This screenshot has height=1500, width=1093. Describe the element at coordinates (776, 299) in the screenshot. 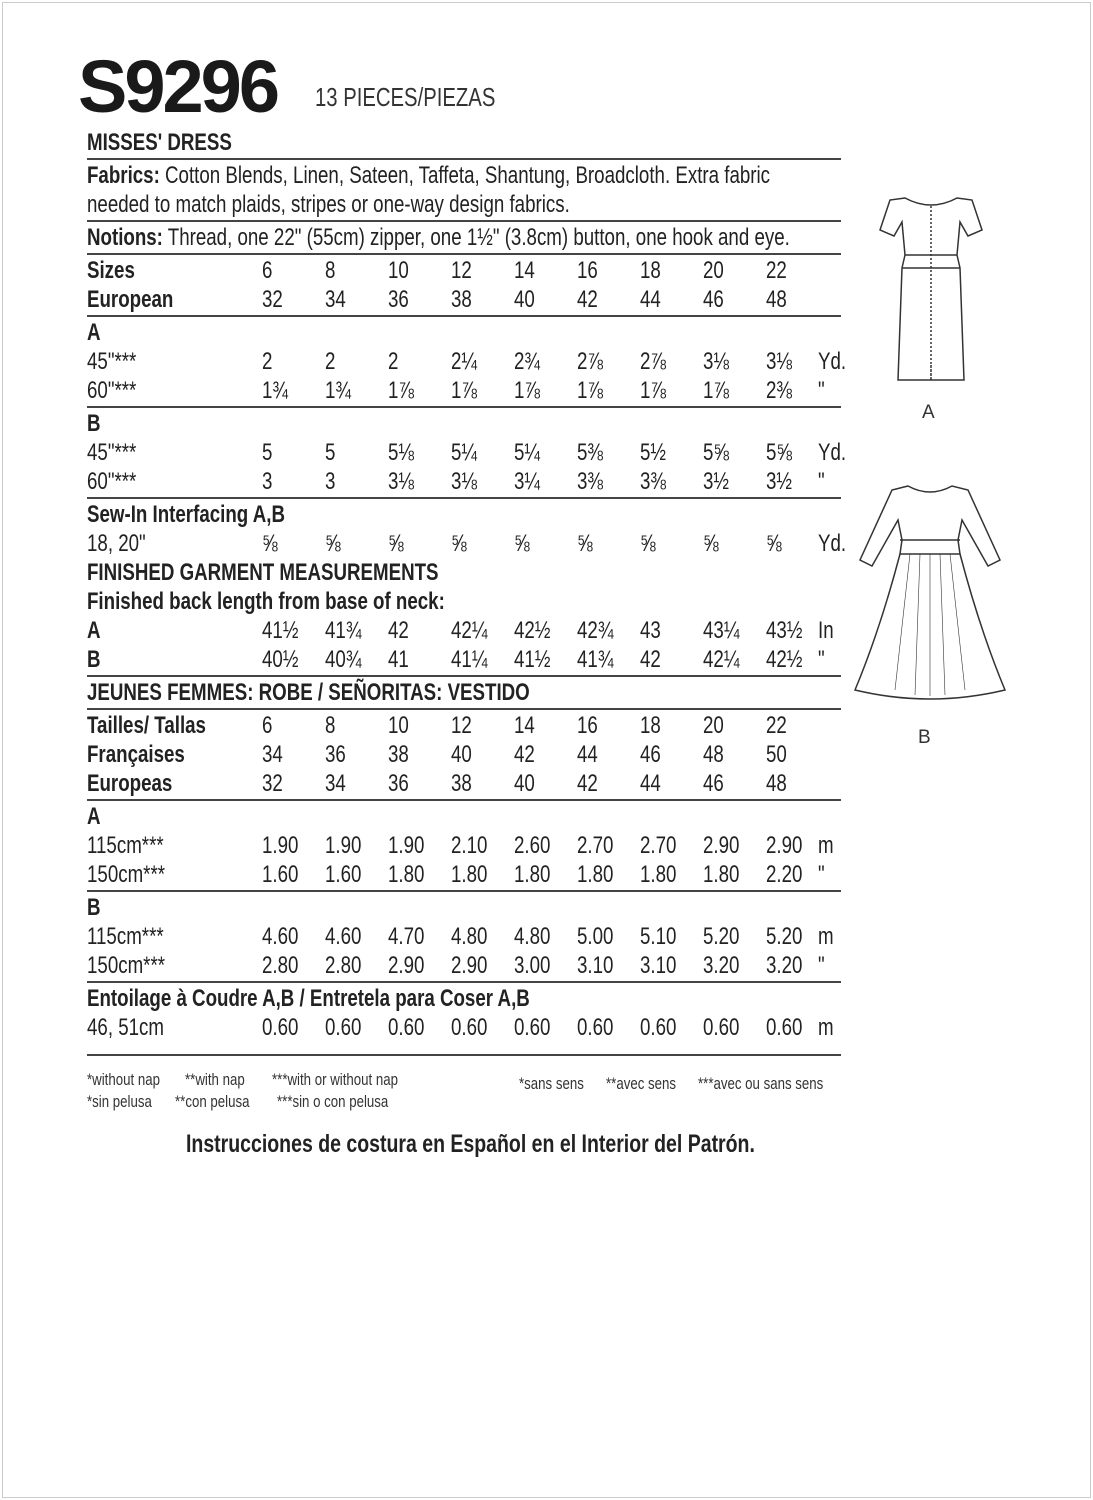

I see `table-cell: 48` at that location.